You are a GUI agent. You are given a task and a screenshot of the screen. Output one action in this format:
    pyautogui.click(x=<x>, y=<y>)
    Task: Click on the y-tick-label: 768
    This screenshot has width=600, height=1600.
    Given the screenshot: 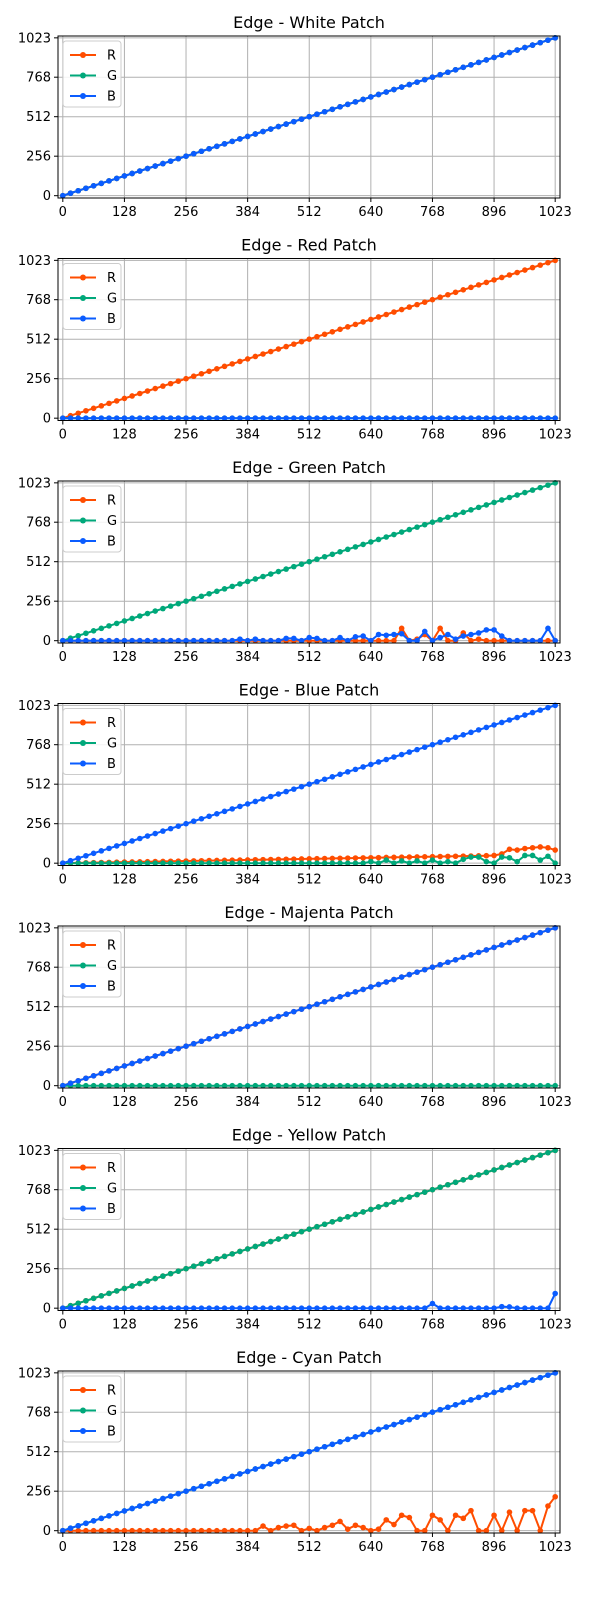 What is the action you would take?
    pyautogui.click(x=38, y=1190)
    